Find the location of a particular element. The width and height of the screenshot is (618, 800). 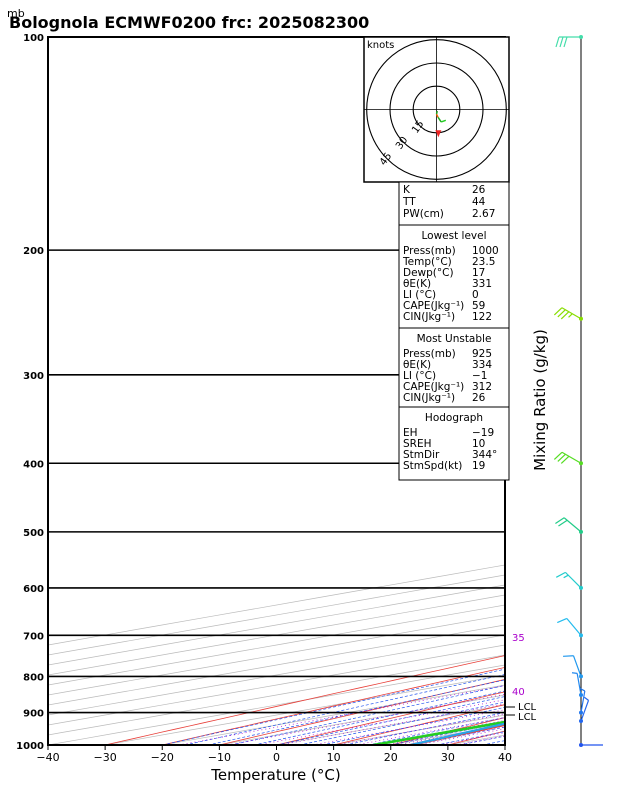

temperature-tick-label: −10 is located at coordinates (219, 757).